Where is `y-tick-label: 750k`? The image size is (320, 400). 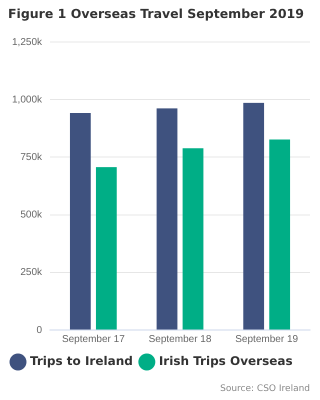 y-tick-label: 750k is located at coordinates (32, 157).